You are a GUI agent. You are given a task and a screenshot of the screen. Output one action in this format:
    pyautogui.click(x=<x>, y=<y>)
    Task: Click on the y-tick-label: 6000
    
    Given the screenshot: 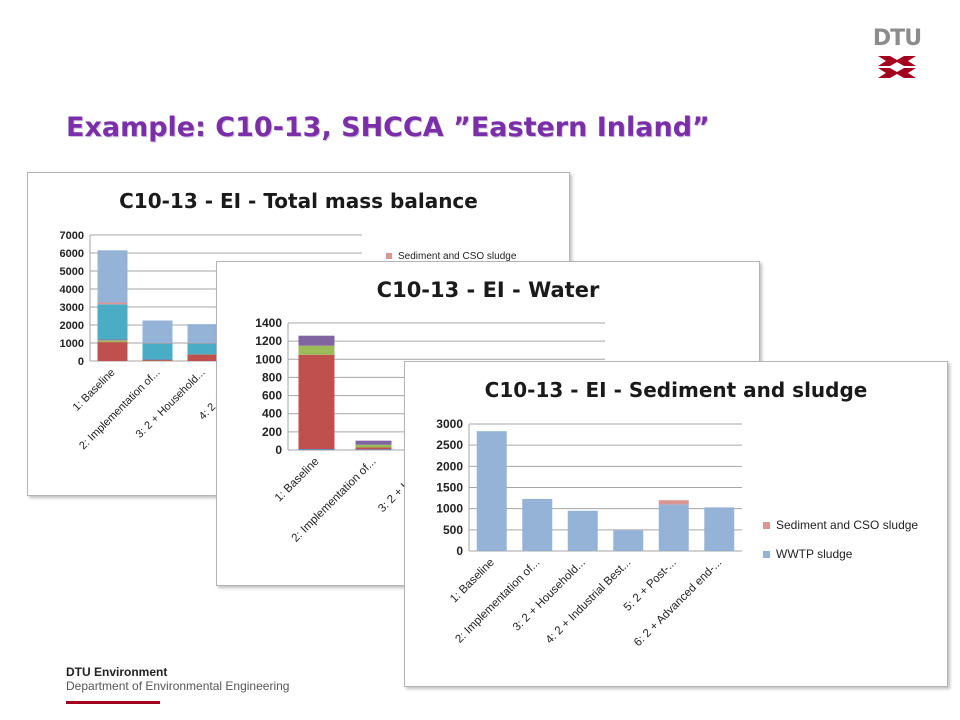 What is the action you would take?
    pyautogui.click(x=72, y=254)
    